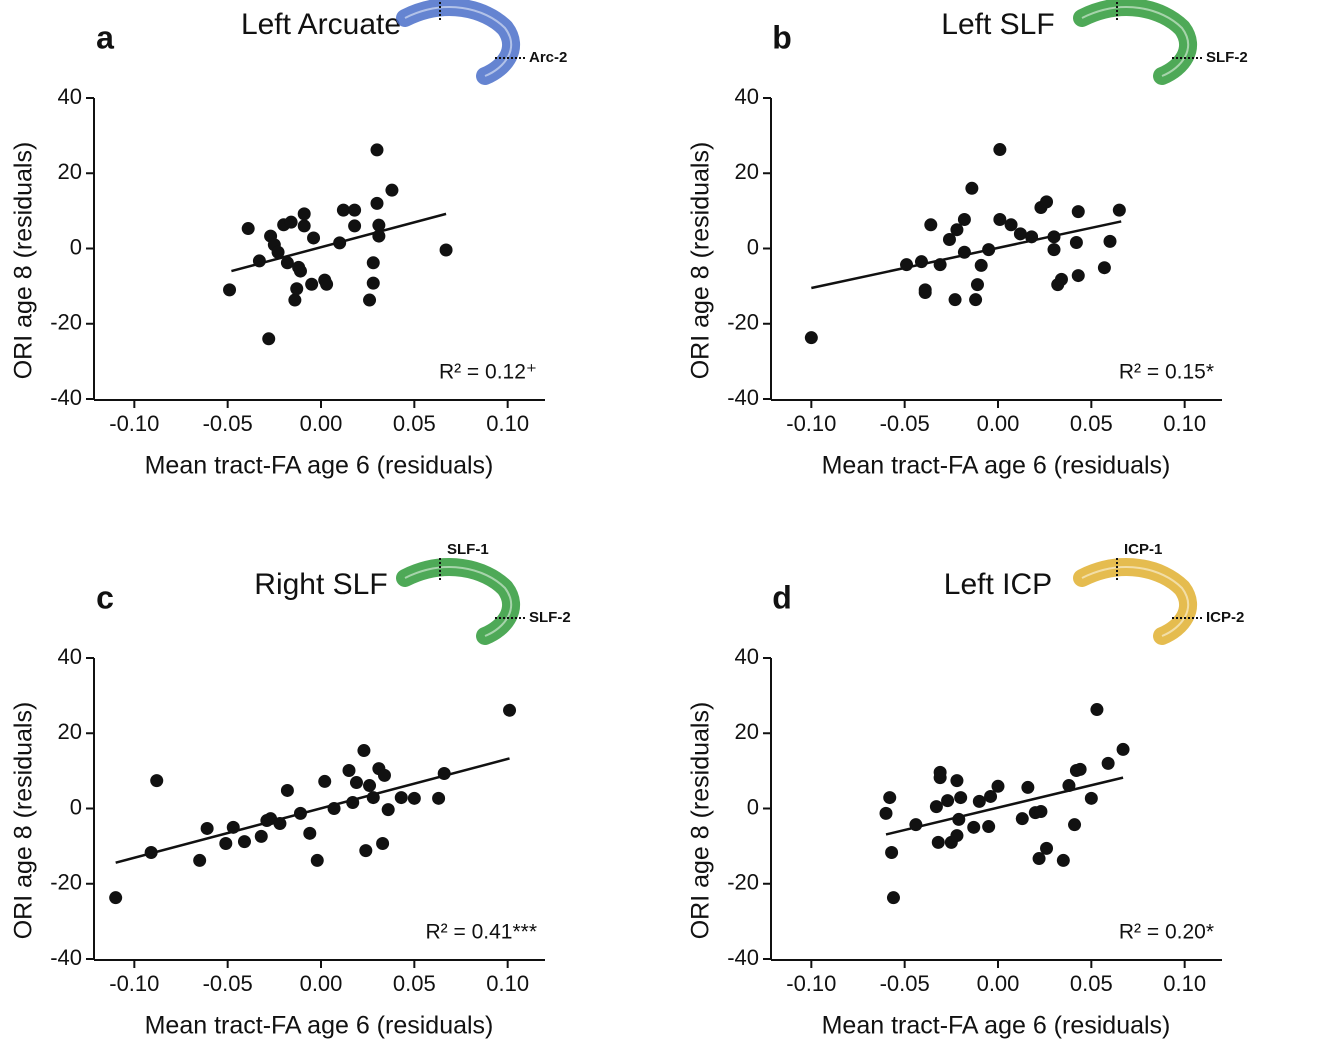 This screenshot has width=1340, height=1051. I want to click on y-tick-label: -20, so click(743, 882).